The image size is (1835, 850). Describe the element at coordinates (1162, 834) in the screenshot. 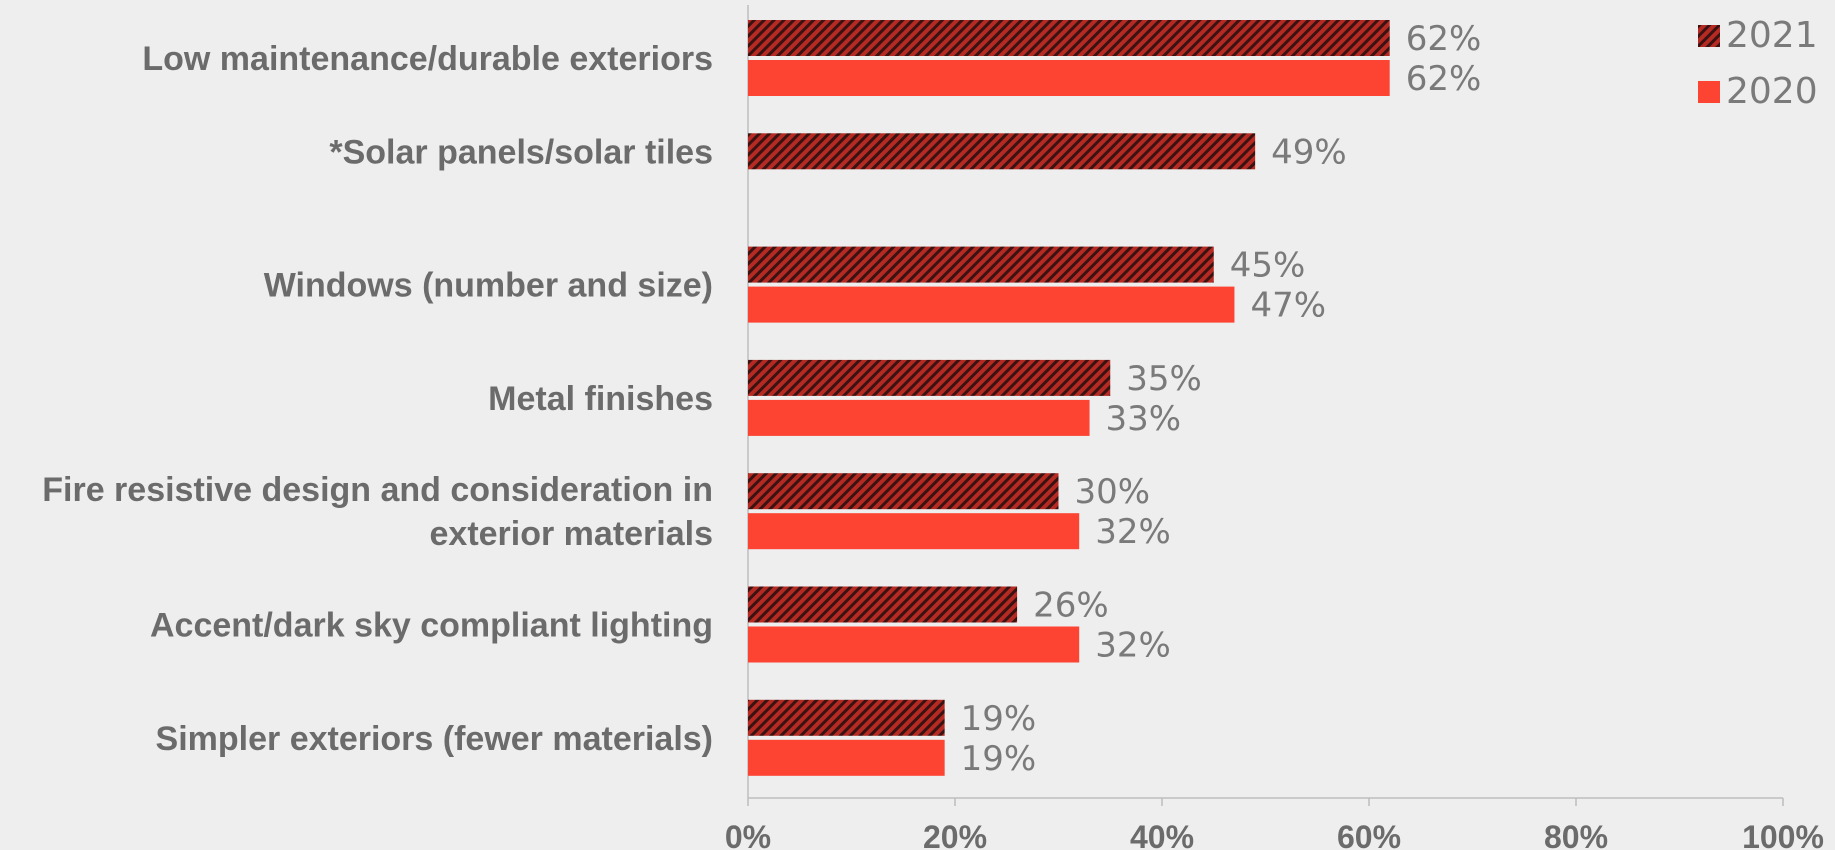

I see `x-tick-label: 40%` at that location.